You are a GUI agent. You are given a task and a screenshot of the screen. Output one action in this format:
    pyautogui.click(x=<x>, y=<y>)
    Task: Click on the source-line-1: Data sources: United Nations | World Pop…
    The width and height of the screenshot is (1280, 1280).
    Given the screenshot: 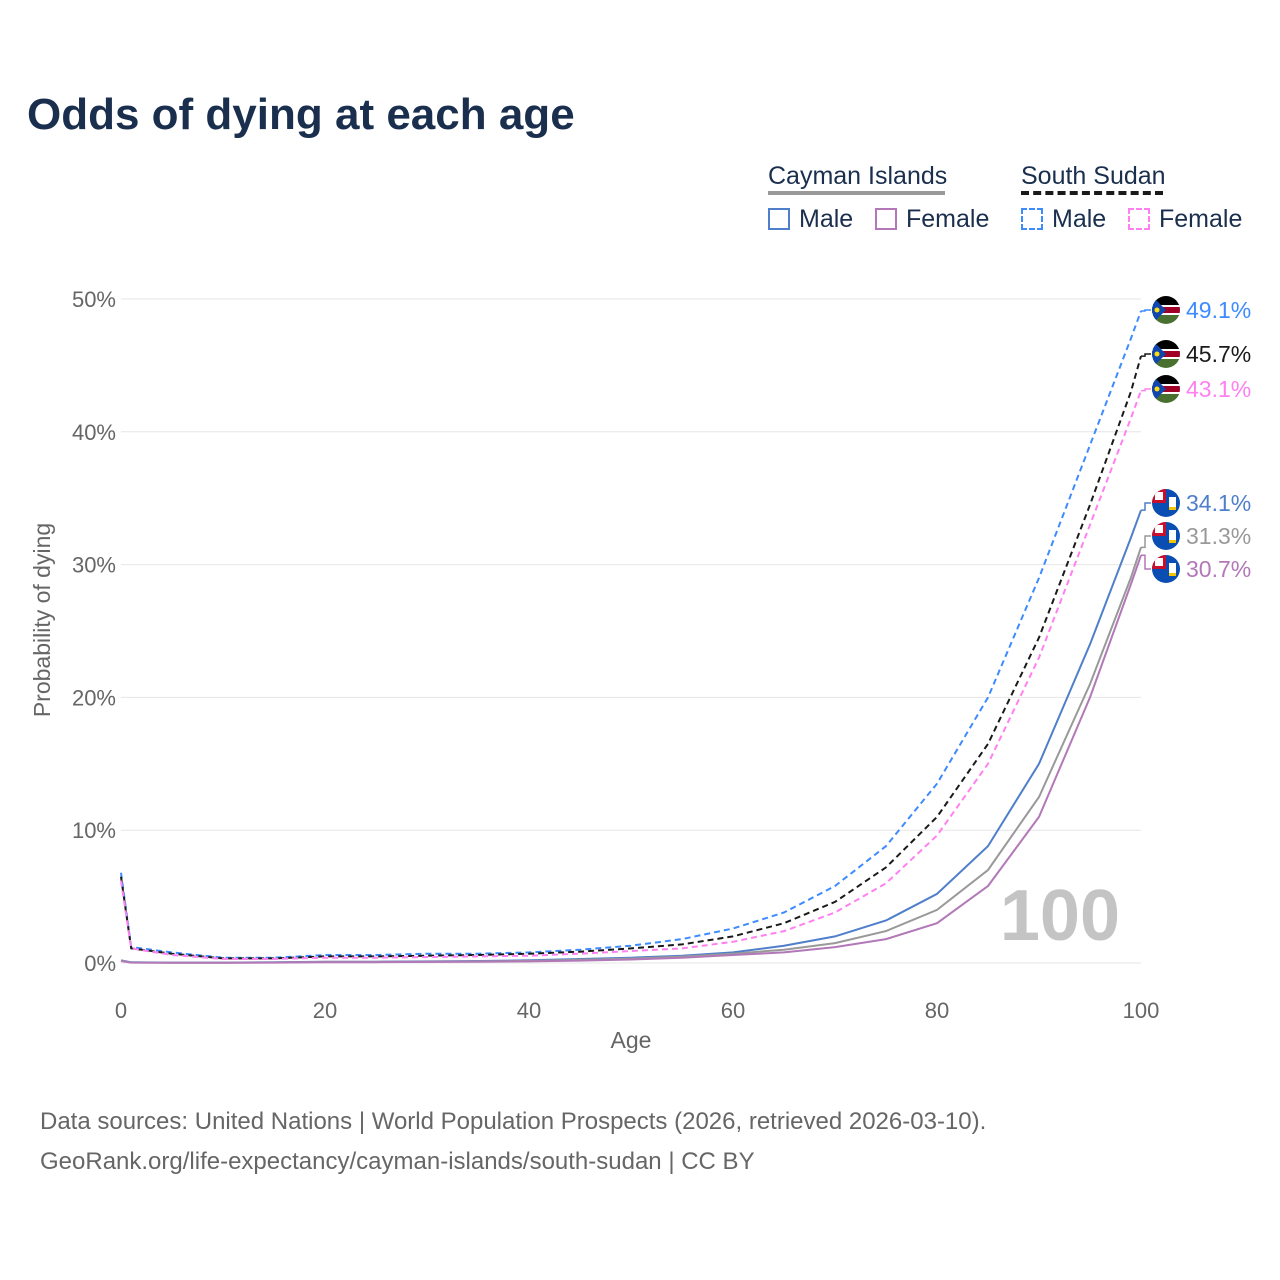 What is the action you would take?
    pyautogui.click(x=513, y=1121)
    